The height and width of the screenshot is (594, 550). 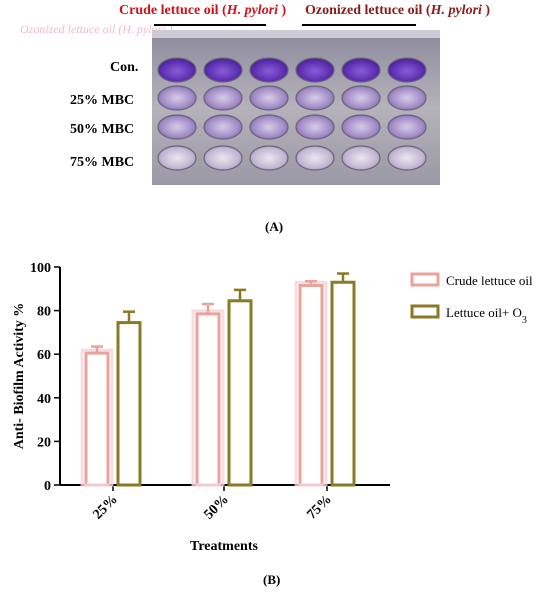 What do you see at coordinates (44, 312) in the screenshot?
I see `y-tick-label: 80` at bounding box center [44, 312].